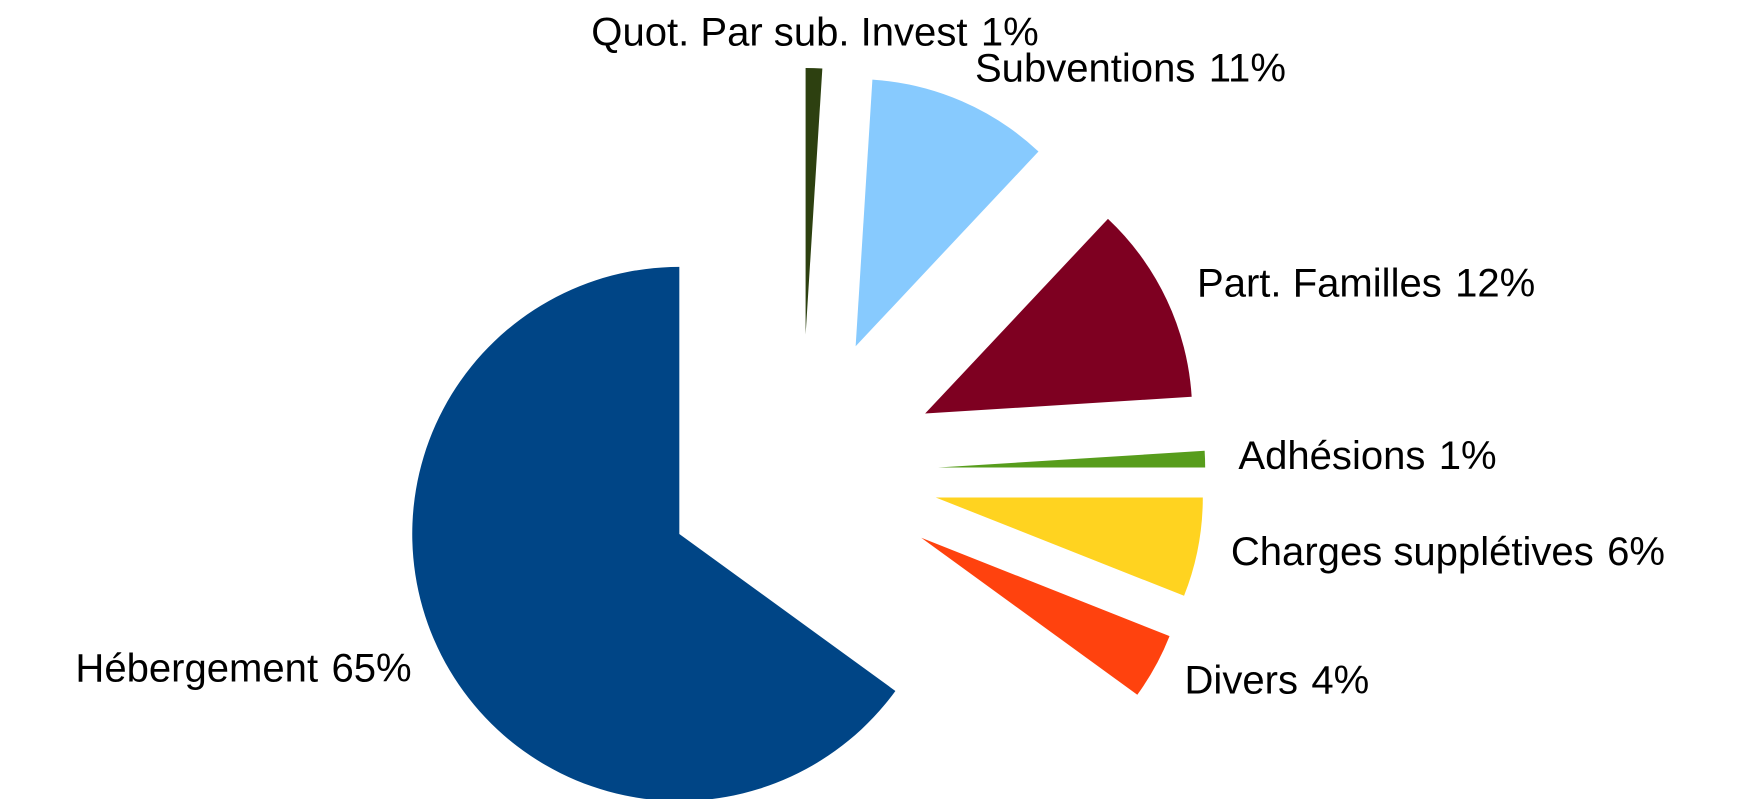 This screenshot has height=799, width=1745. Describe the element at coordinates (1412, 551) in the screenshot. I see `slice-name: Charges supplétives` at that location.